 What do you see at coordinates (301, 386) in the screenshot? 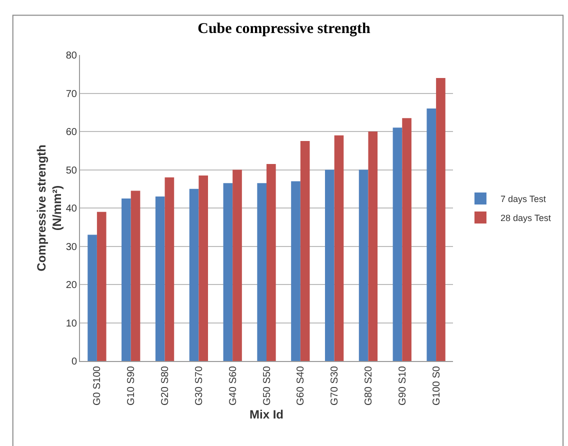
I see `x-tick-label: G60 S40` at bounding box center [301, 386].